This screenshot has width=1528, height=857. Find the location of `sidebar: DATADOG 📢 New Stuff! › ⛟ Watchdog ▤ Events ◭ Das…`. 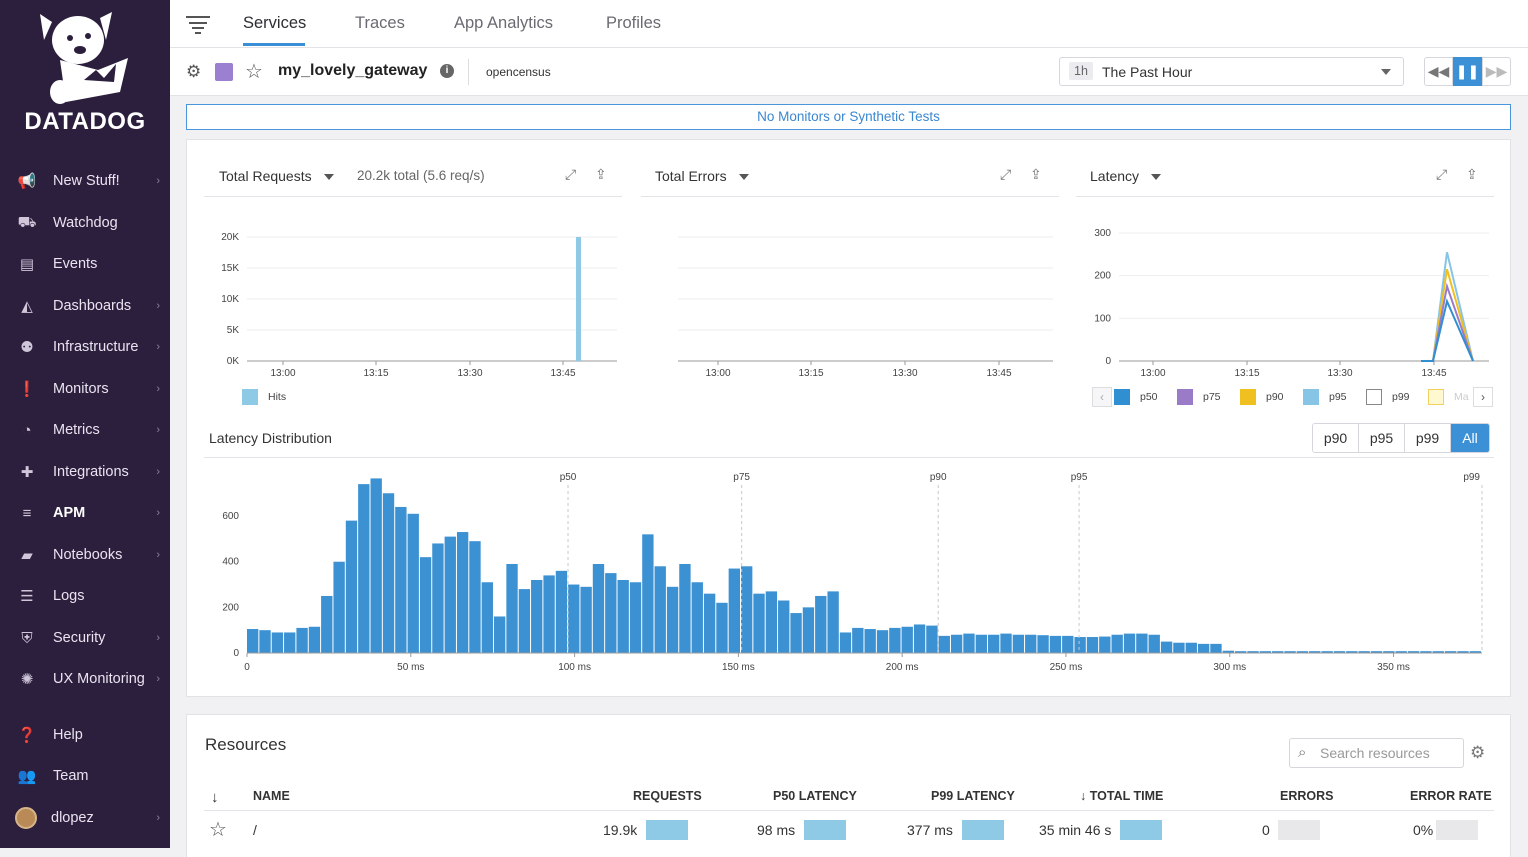

sidebar: DATADOG 📢 New Stuff! › ⛟ Watchdog ▤ Events ◭ Das… is located at coordinates (85, 424).